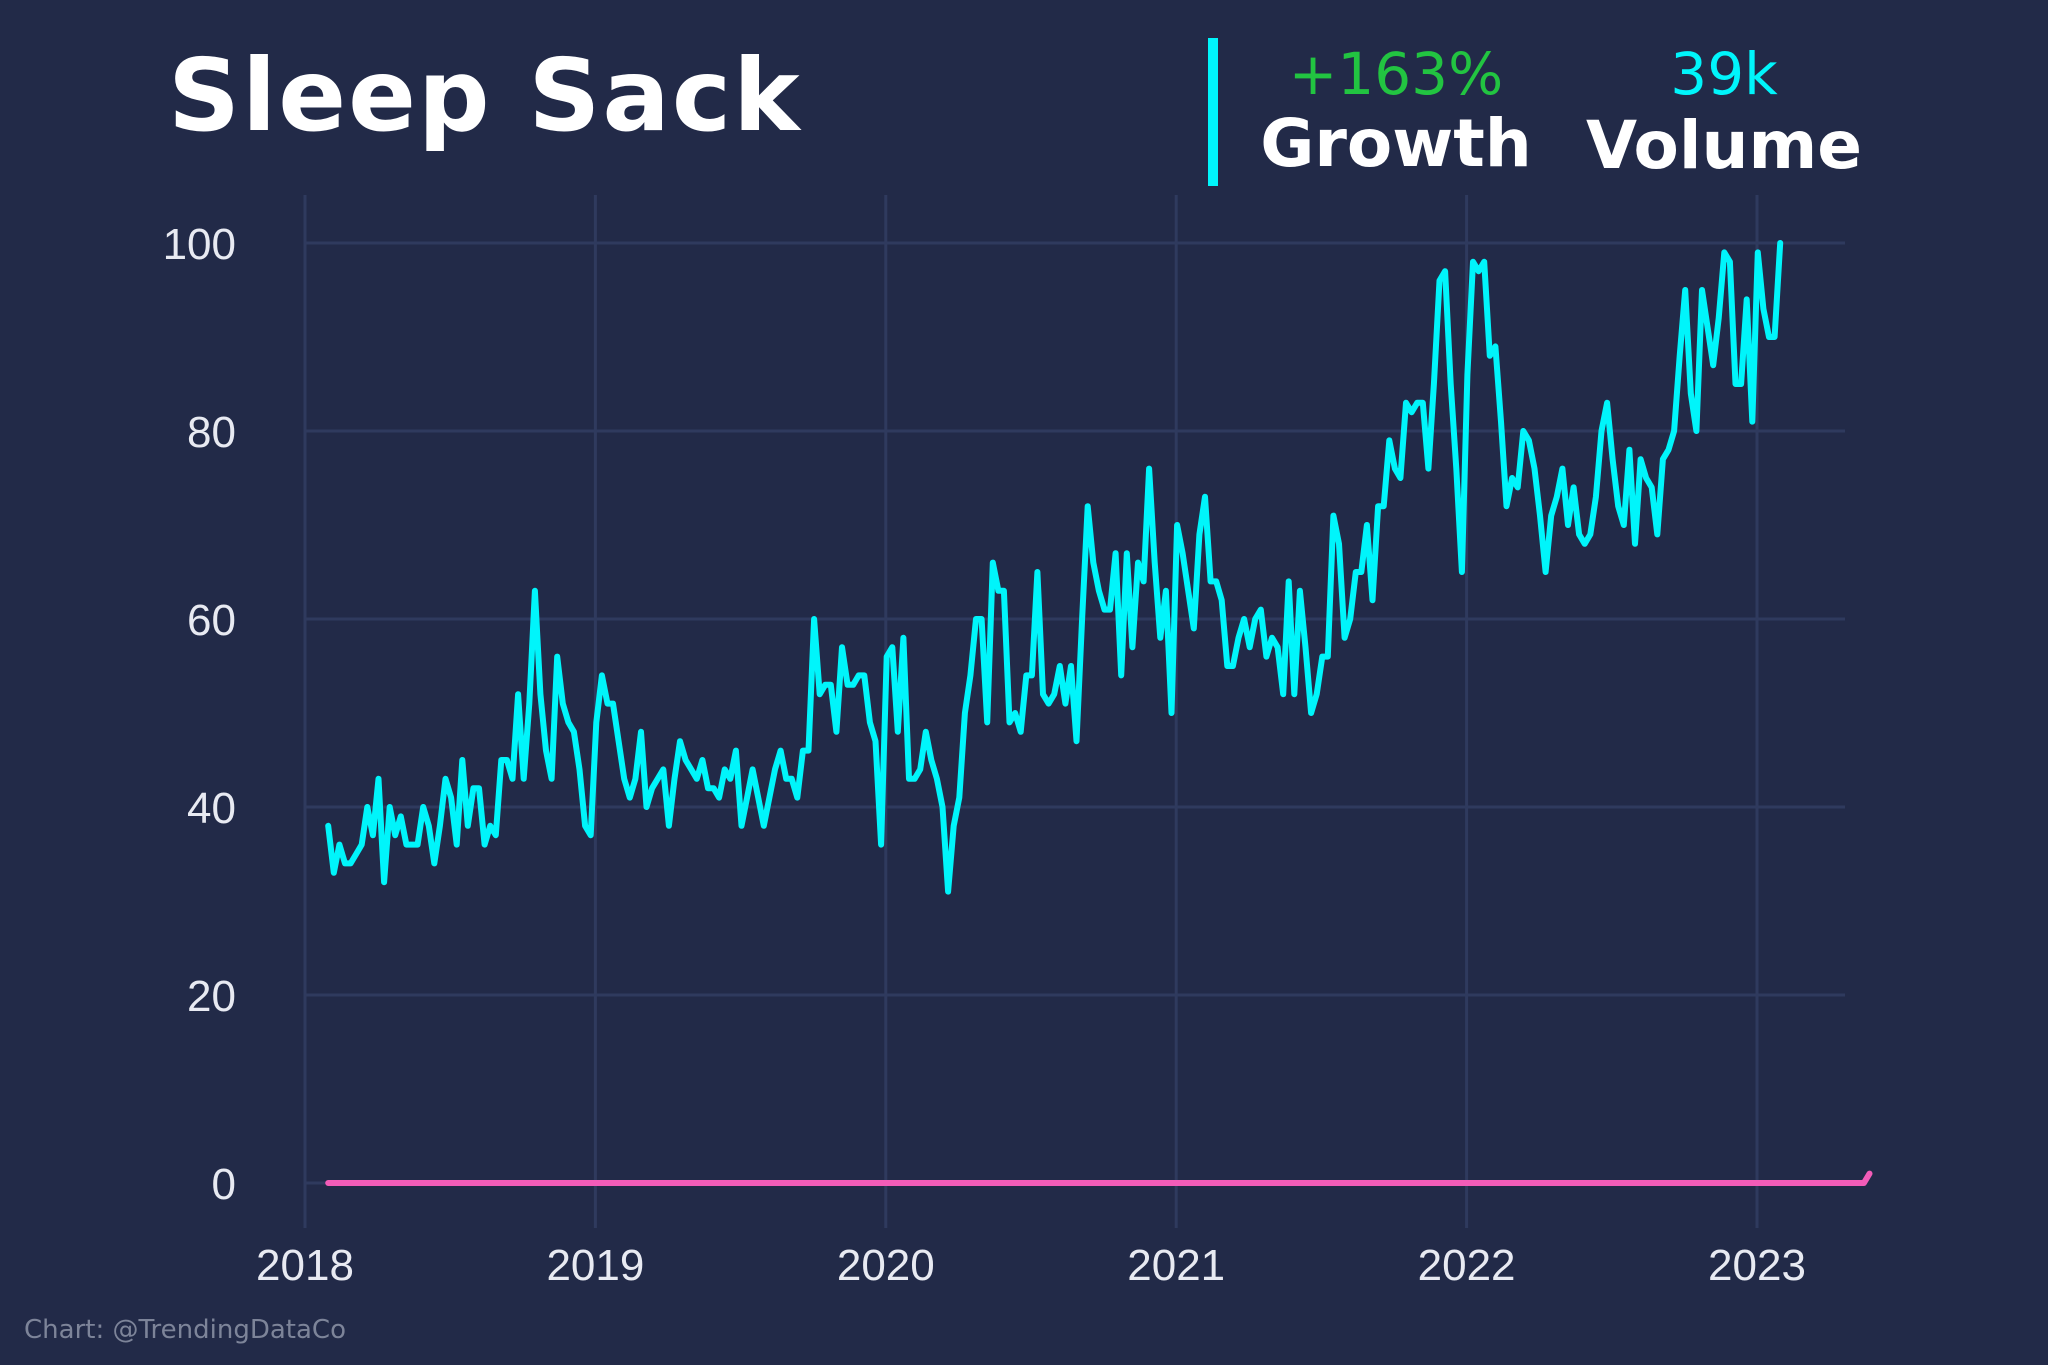 Image resolution: width=2048 pixels, height=1365 pixels. What do you see at coordinates (305, 1265) in the screenshot?
I see `x-tick-label: 2018` at bounding box center [305, 1265].